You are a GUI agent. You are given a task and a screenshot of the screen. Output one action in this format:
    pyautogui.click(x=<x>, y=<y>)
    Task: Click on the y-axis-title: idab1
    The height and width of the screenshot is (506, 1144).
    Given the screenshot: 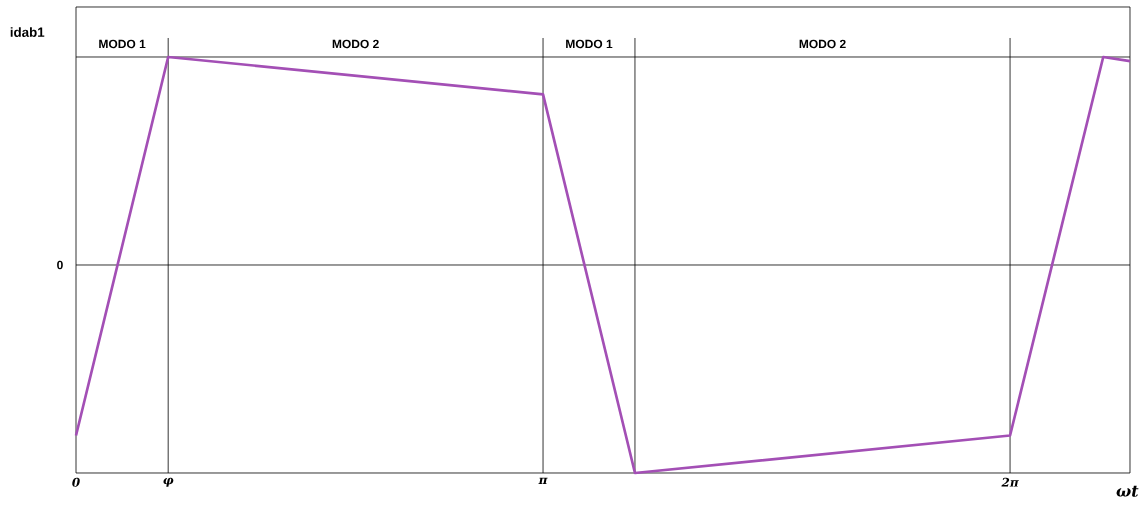 What is the action you would take?
    pyautogui.click(x=27, y=32)
    